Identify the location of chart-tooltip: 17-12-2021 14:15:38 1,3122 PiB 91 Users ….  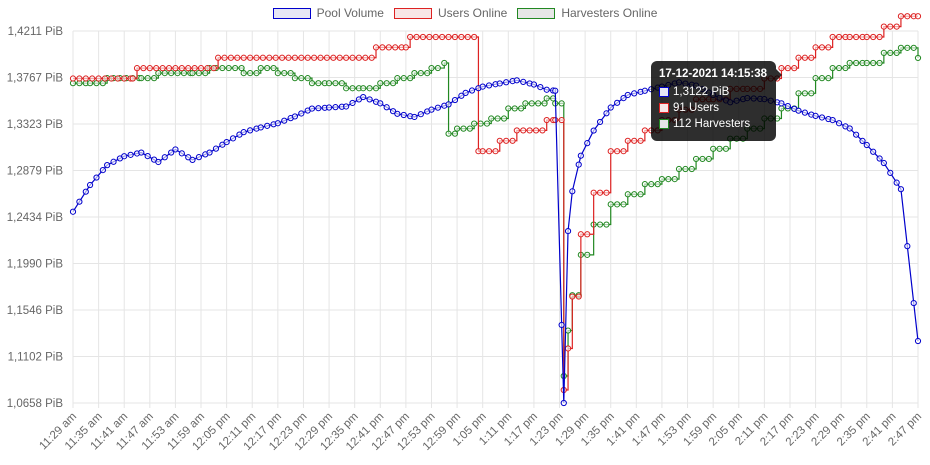
(716, 101).